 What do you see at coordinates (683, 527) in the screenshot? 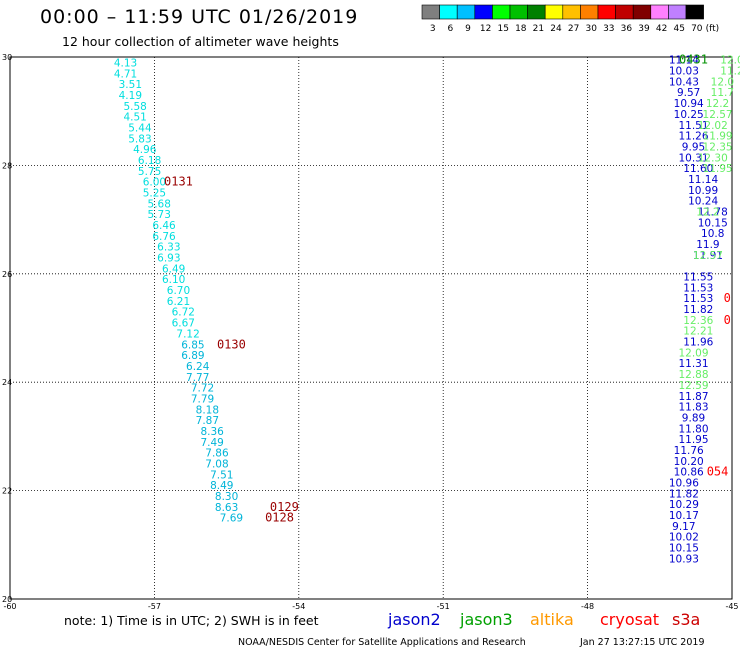
I see `swh-value: 9.17` at bounding box center [683, 527].